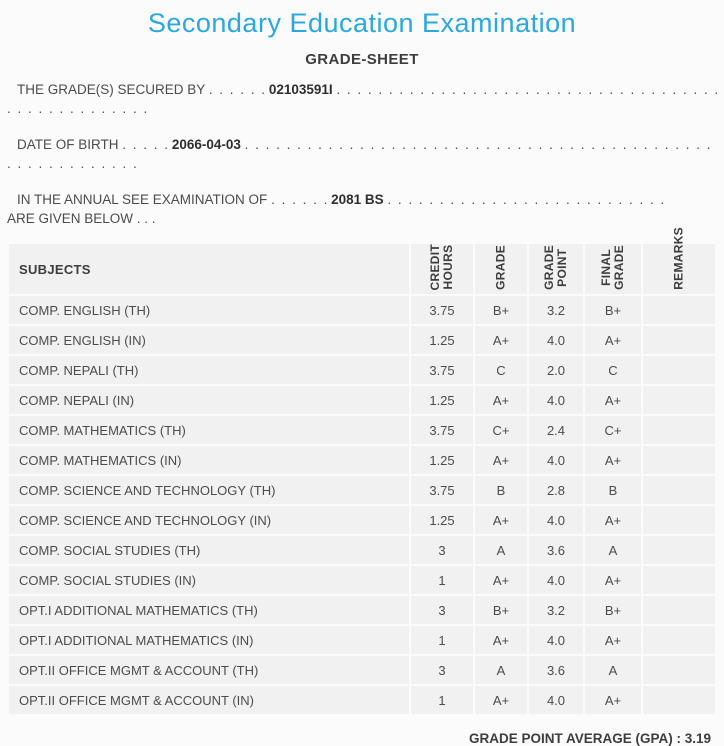  I want to click on table-row: COMP. MATHEMATICS (TH) 3.75 C+ 2.4 C+, so click(362, 430).